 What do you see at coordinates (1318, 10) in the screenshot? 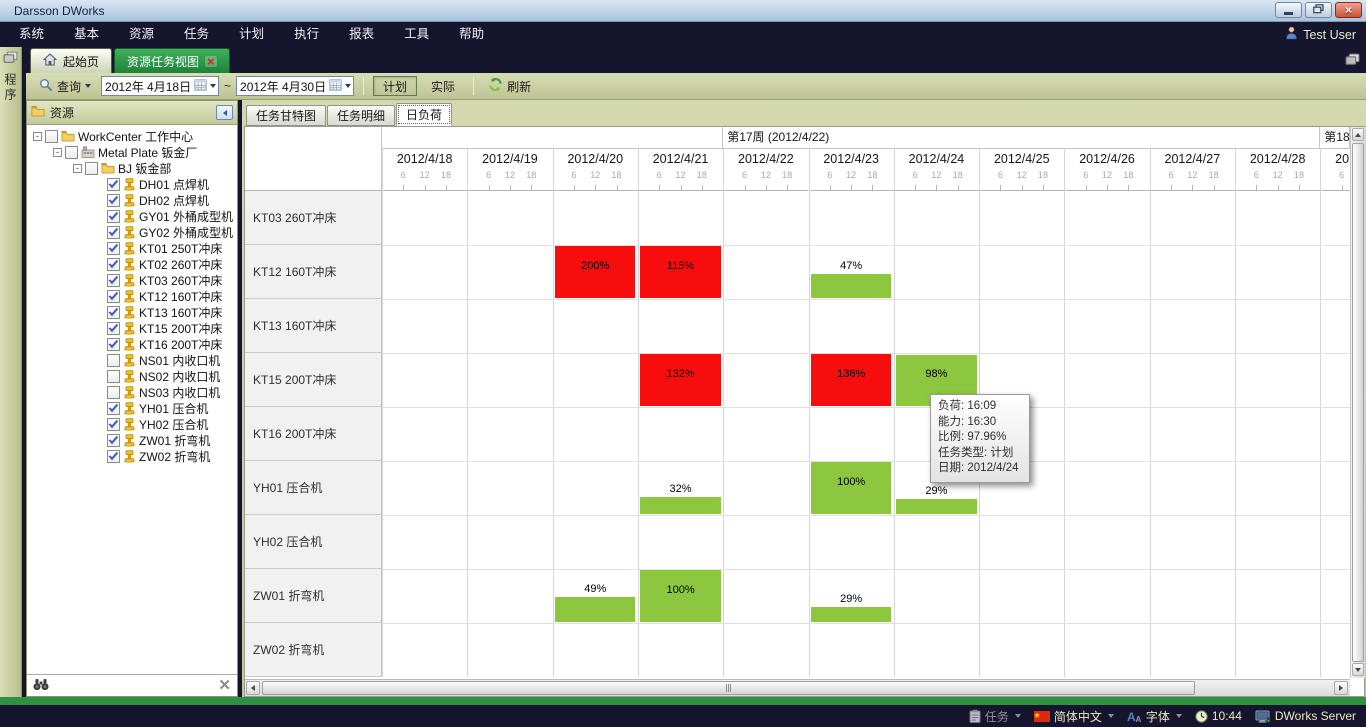
I see `restore-button` at bounding box center [1318, 10].